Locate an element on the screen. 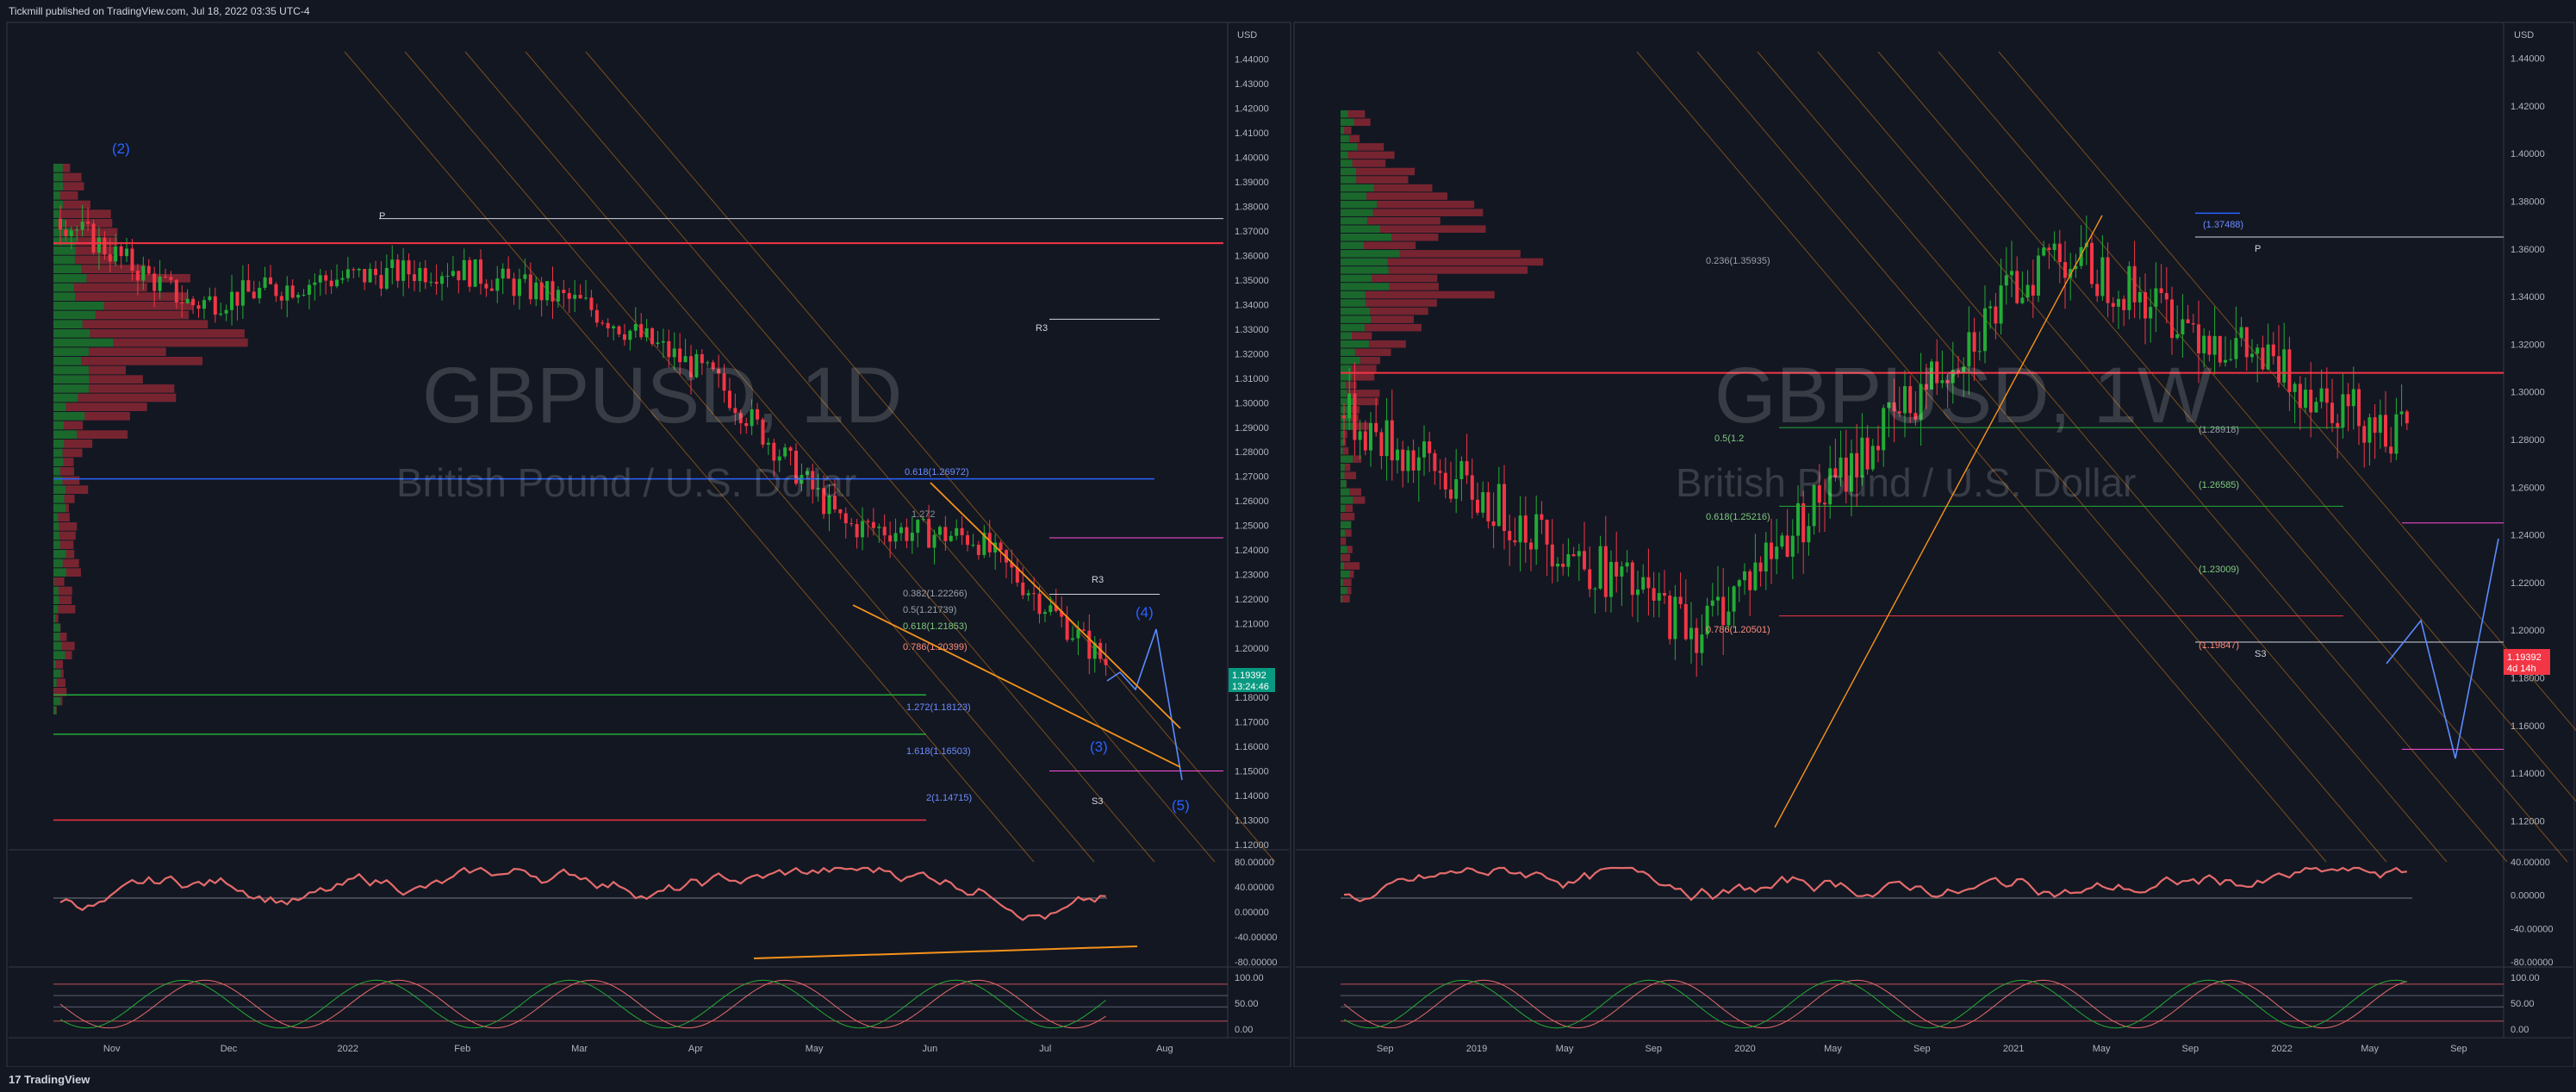 The image size is (2576, 1092). L-price-tick: 1.38000 is located at coordinates (1252, 207).